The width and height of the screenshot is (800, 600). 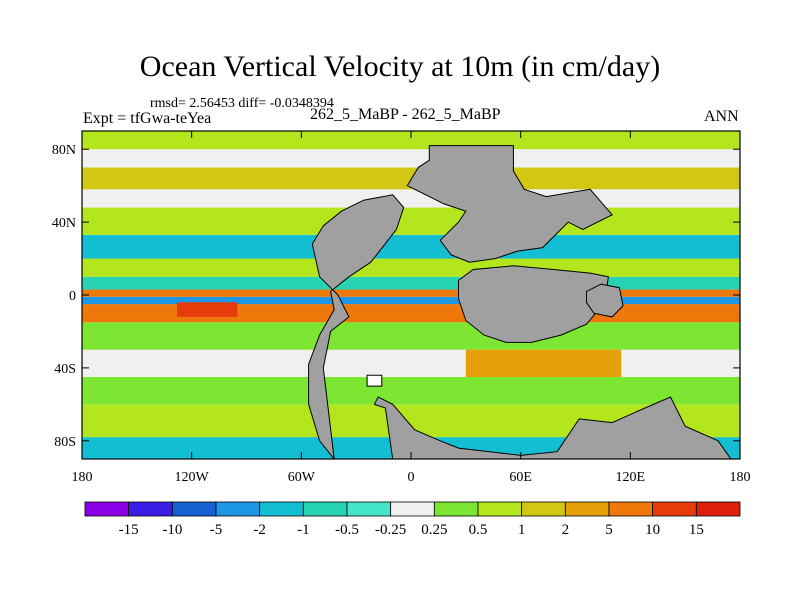 I want to click on colorbar-label: 0.25, so click(x=434, y=530).